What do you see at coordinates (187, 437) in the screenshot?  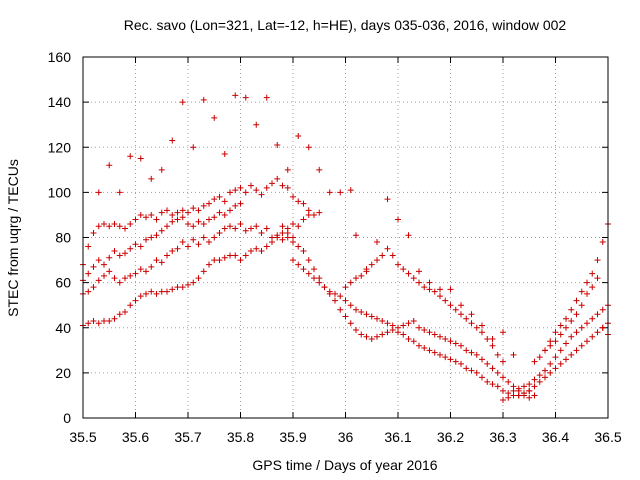 I see `x-tick-label: 35.7` at bounding box center [187, 437].